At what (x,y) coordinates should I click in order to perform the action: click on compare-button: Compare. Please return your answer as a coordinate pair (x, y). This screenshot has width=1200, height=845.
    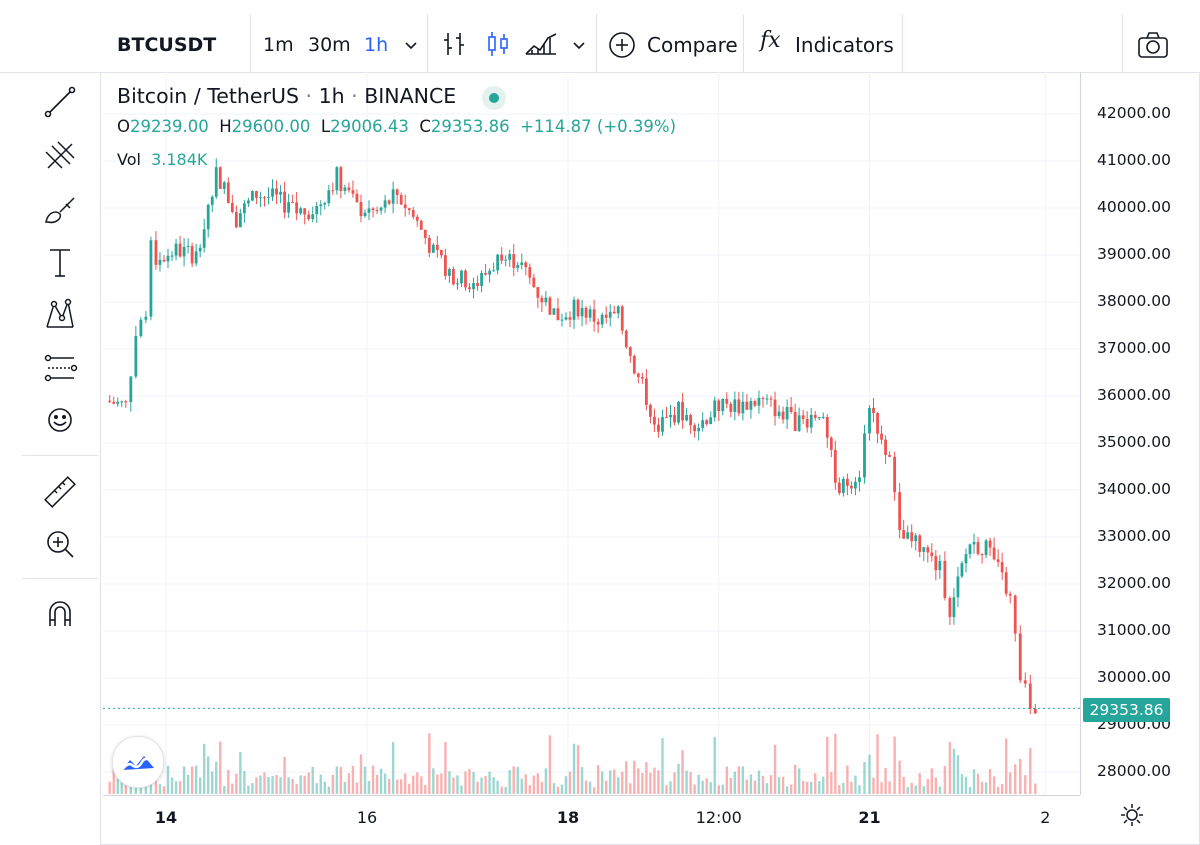
    Looking at the image, I should click on (692, 45).